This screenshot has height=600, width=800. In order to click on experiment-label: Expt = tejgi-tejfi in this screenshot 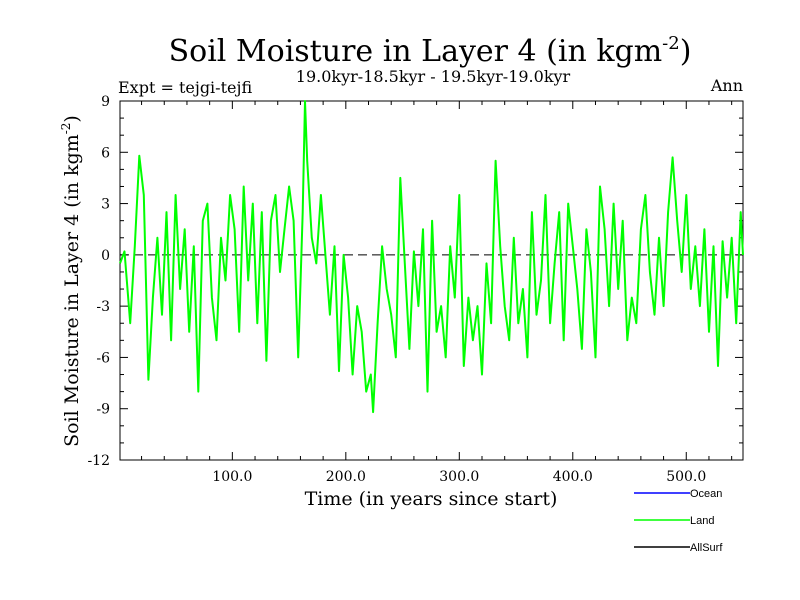, I will do `click(185, 87)`.